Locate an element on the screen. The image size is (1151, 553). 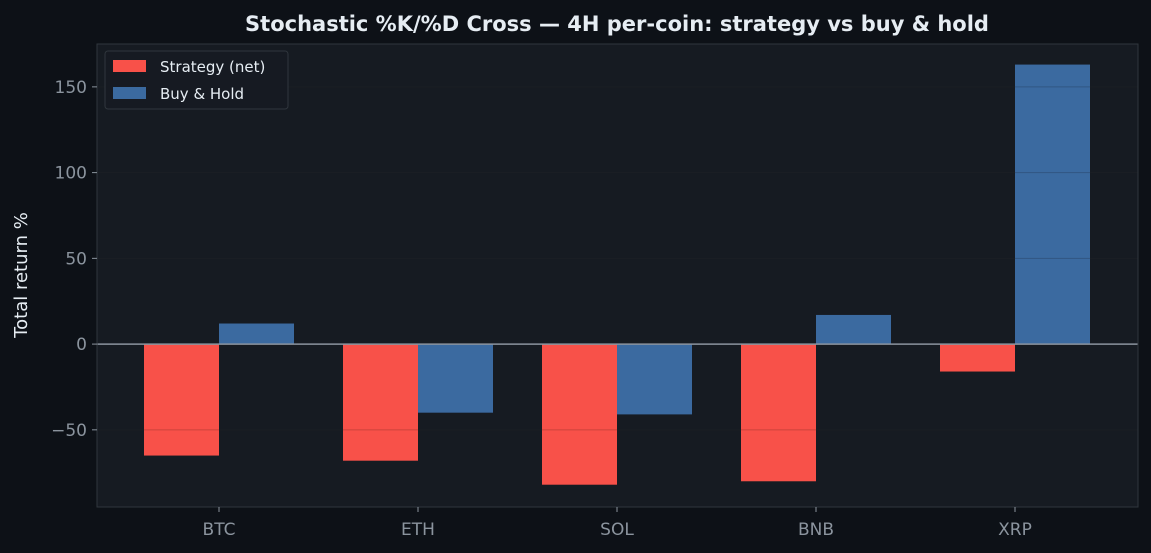
y-axis-ticks: −50 0 50 100 150 is located at coordinates (74, 259).